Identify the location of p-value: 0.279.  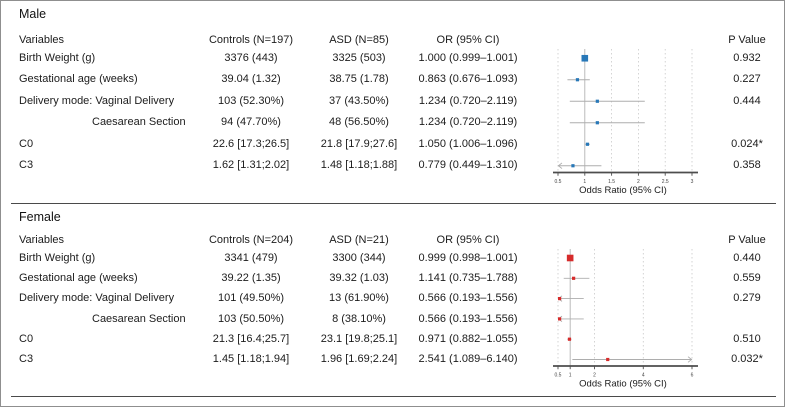
(747, 298).